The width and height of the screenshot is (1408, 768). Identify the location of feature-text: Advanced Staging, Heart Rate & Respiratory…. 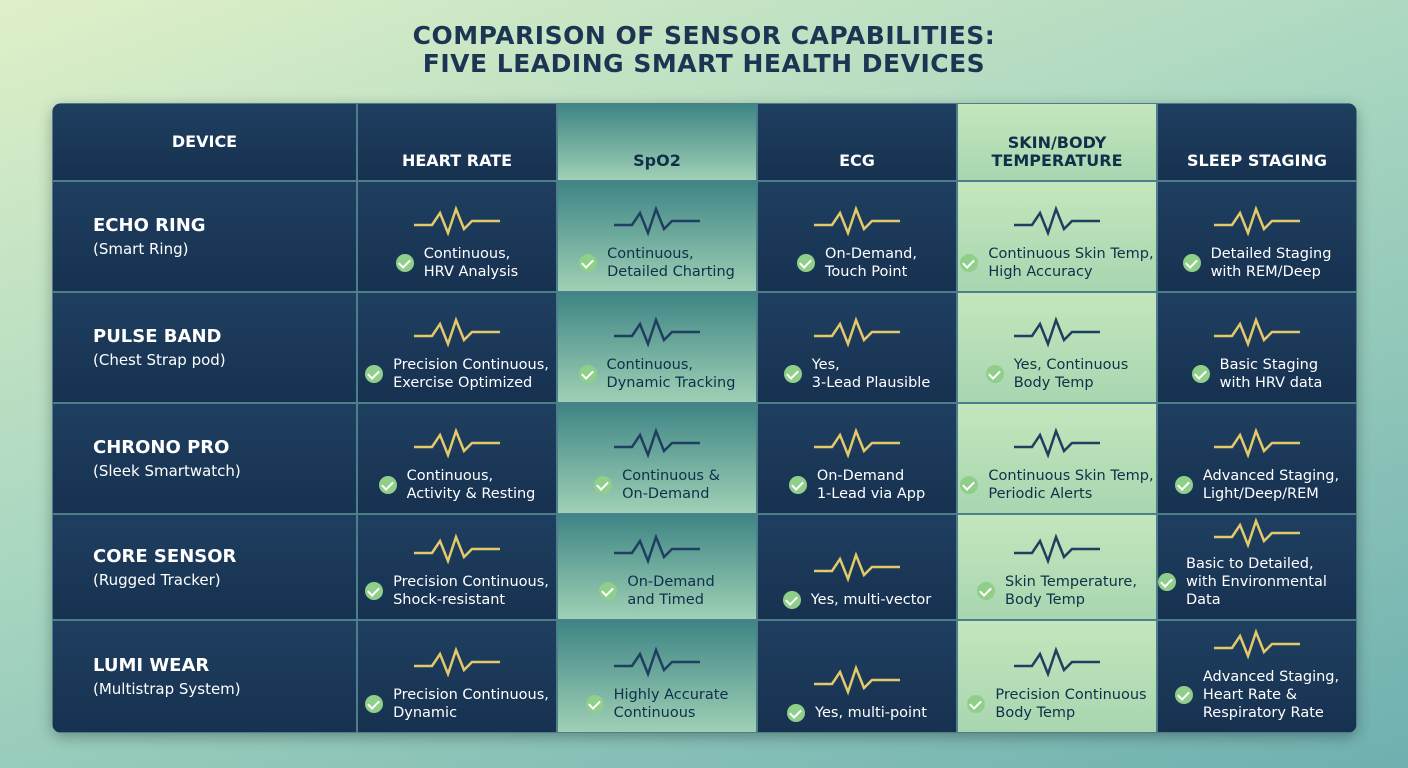
(1271, 695).